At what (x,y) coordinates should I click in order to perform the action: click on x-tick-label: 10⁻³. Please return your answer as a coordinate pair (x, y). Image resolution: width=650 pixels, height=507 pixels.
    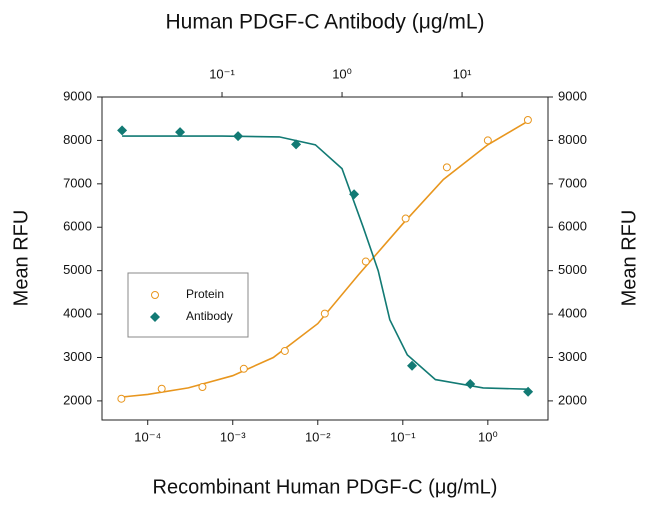
    Looking at the image, I should click on (233, 436).